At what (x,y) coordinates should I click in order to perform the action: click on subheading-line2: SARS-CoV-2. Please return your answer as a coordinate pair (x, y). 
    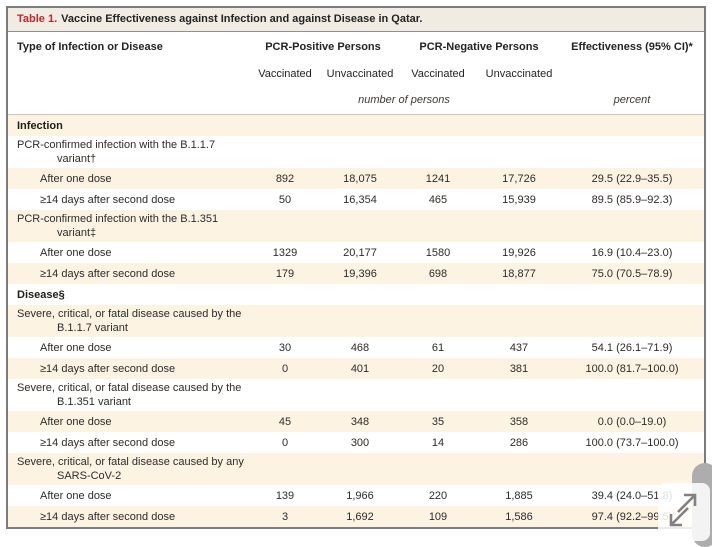
    Looking at the image, I should click on (89, 476).